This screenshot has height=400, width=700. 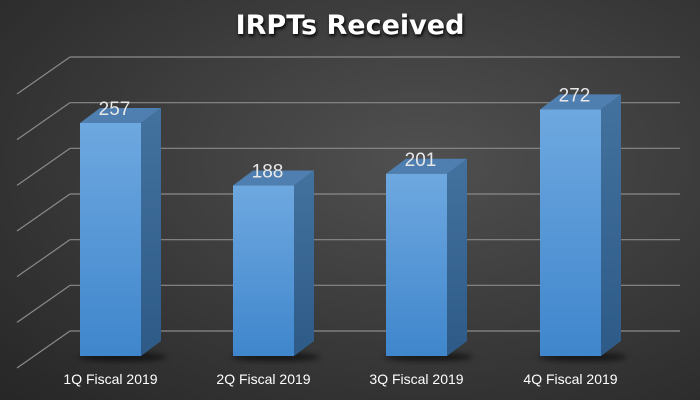 What do you see at coordinates (110, 379) in the screenshot?
I see `x-tick-label: 1Q Fiscal 2019` at bounding box center [110, 379].